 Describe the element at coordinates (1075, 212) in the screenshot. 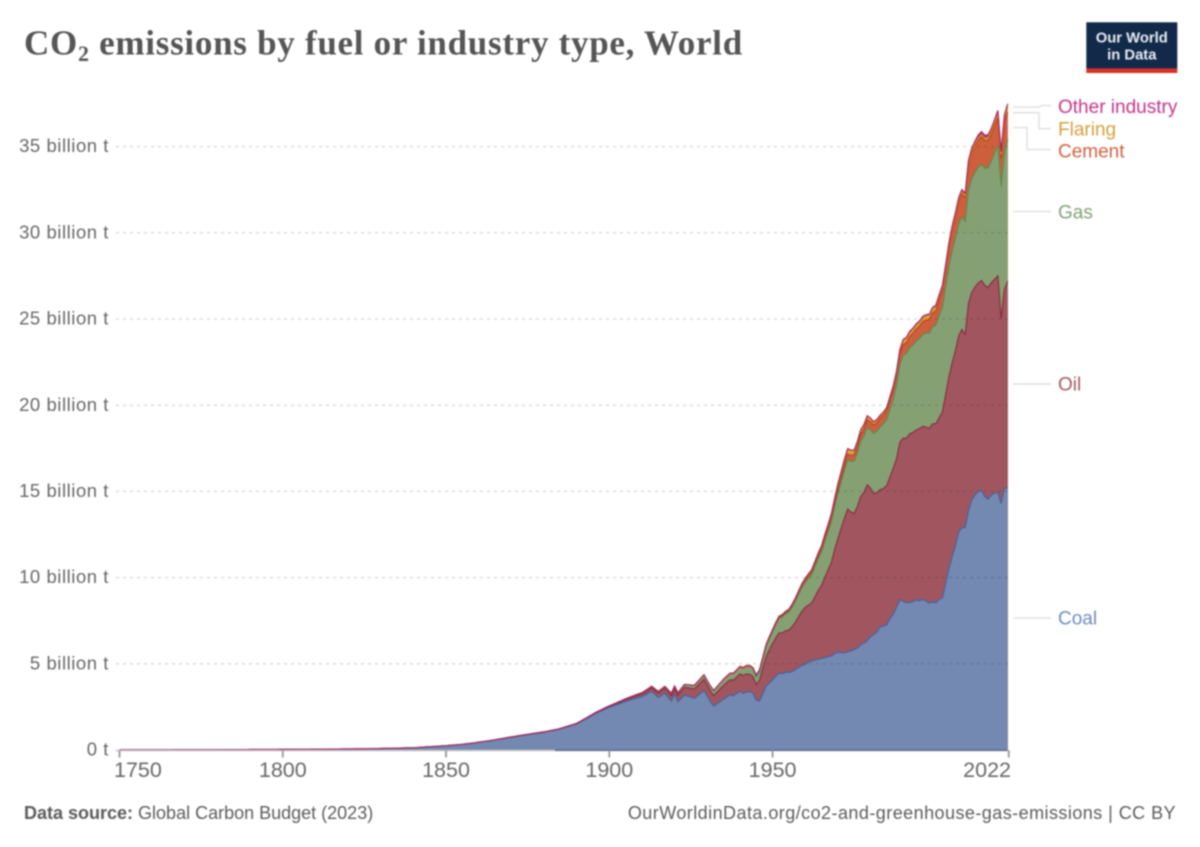

I see `svg-text: Gas` at that location.